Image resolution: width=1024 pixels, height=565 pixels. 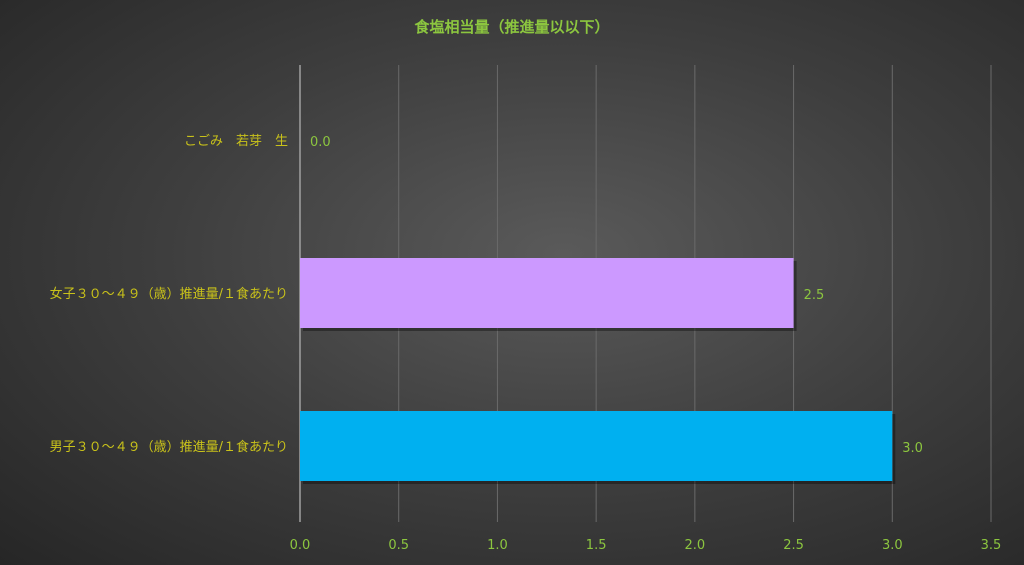 I want to click on x-tick-label: 1.0, so click(x=497, y=545).